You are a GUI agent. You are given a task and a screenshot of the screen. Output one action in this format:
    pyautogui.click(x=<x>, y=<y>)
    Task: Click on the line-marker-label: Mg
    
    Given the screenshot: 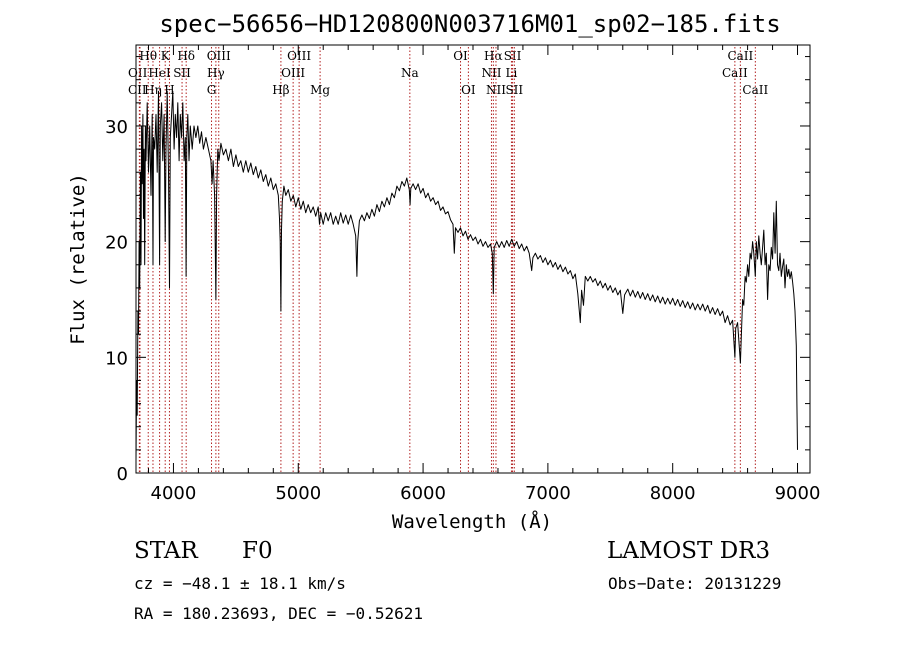 What is the action you would take?
    pyautogui.click(x=320, y=90)
    